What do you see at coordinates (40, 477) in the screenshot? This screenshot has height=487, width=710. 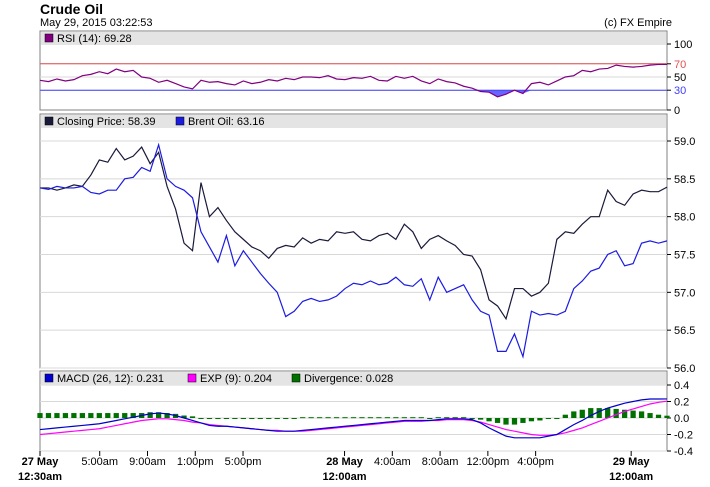 I see `x-tick-label-time: 12:30am` at bounding box center [40, 477].